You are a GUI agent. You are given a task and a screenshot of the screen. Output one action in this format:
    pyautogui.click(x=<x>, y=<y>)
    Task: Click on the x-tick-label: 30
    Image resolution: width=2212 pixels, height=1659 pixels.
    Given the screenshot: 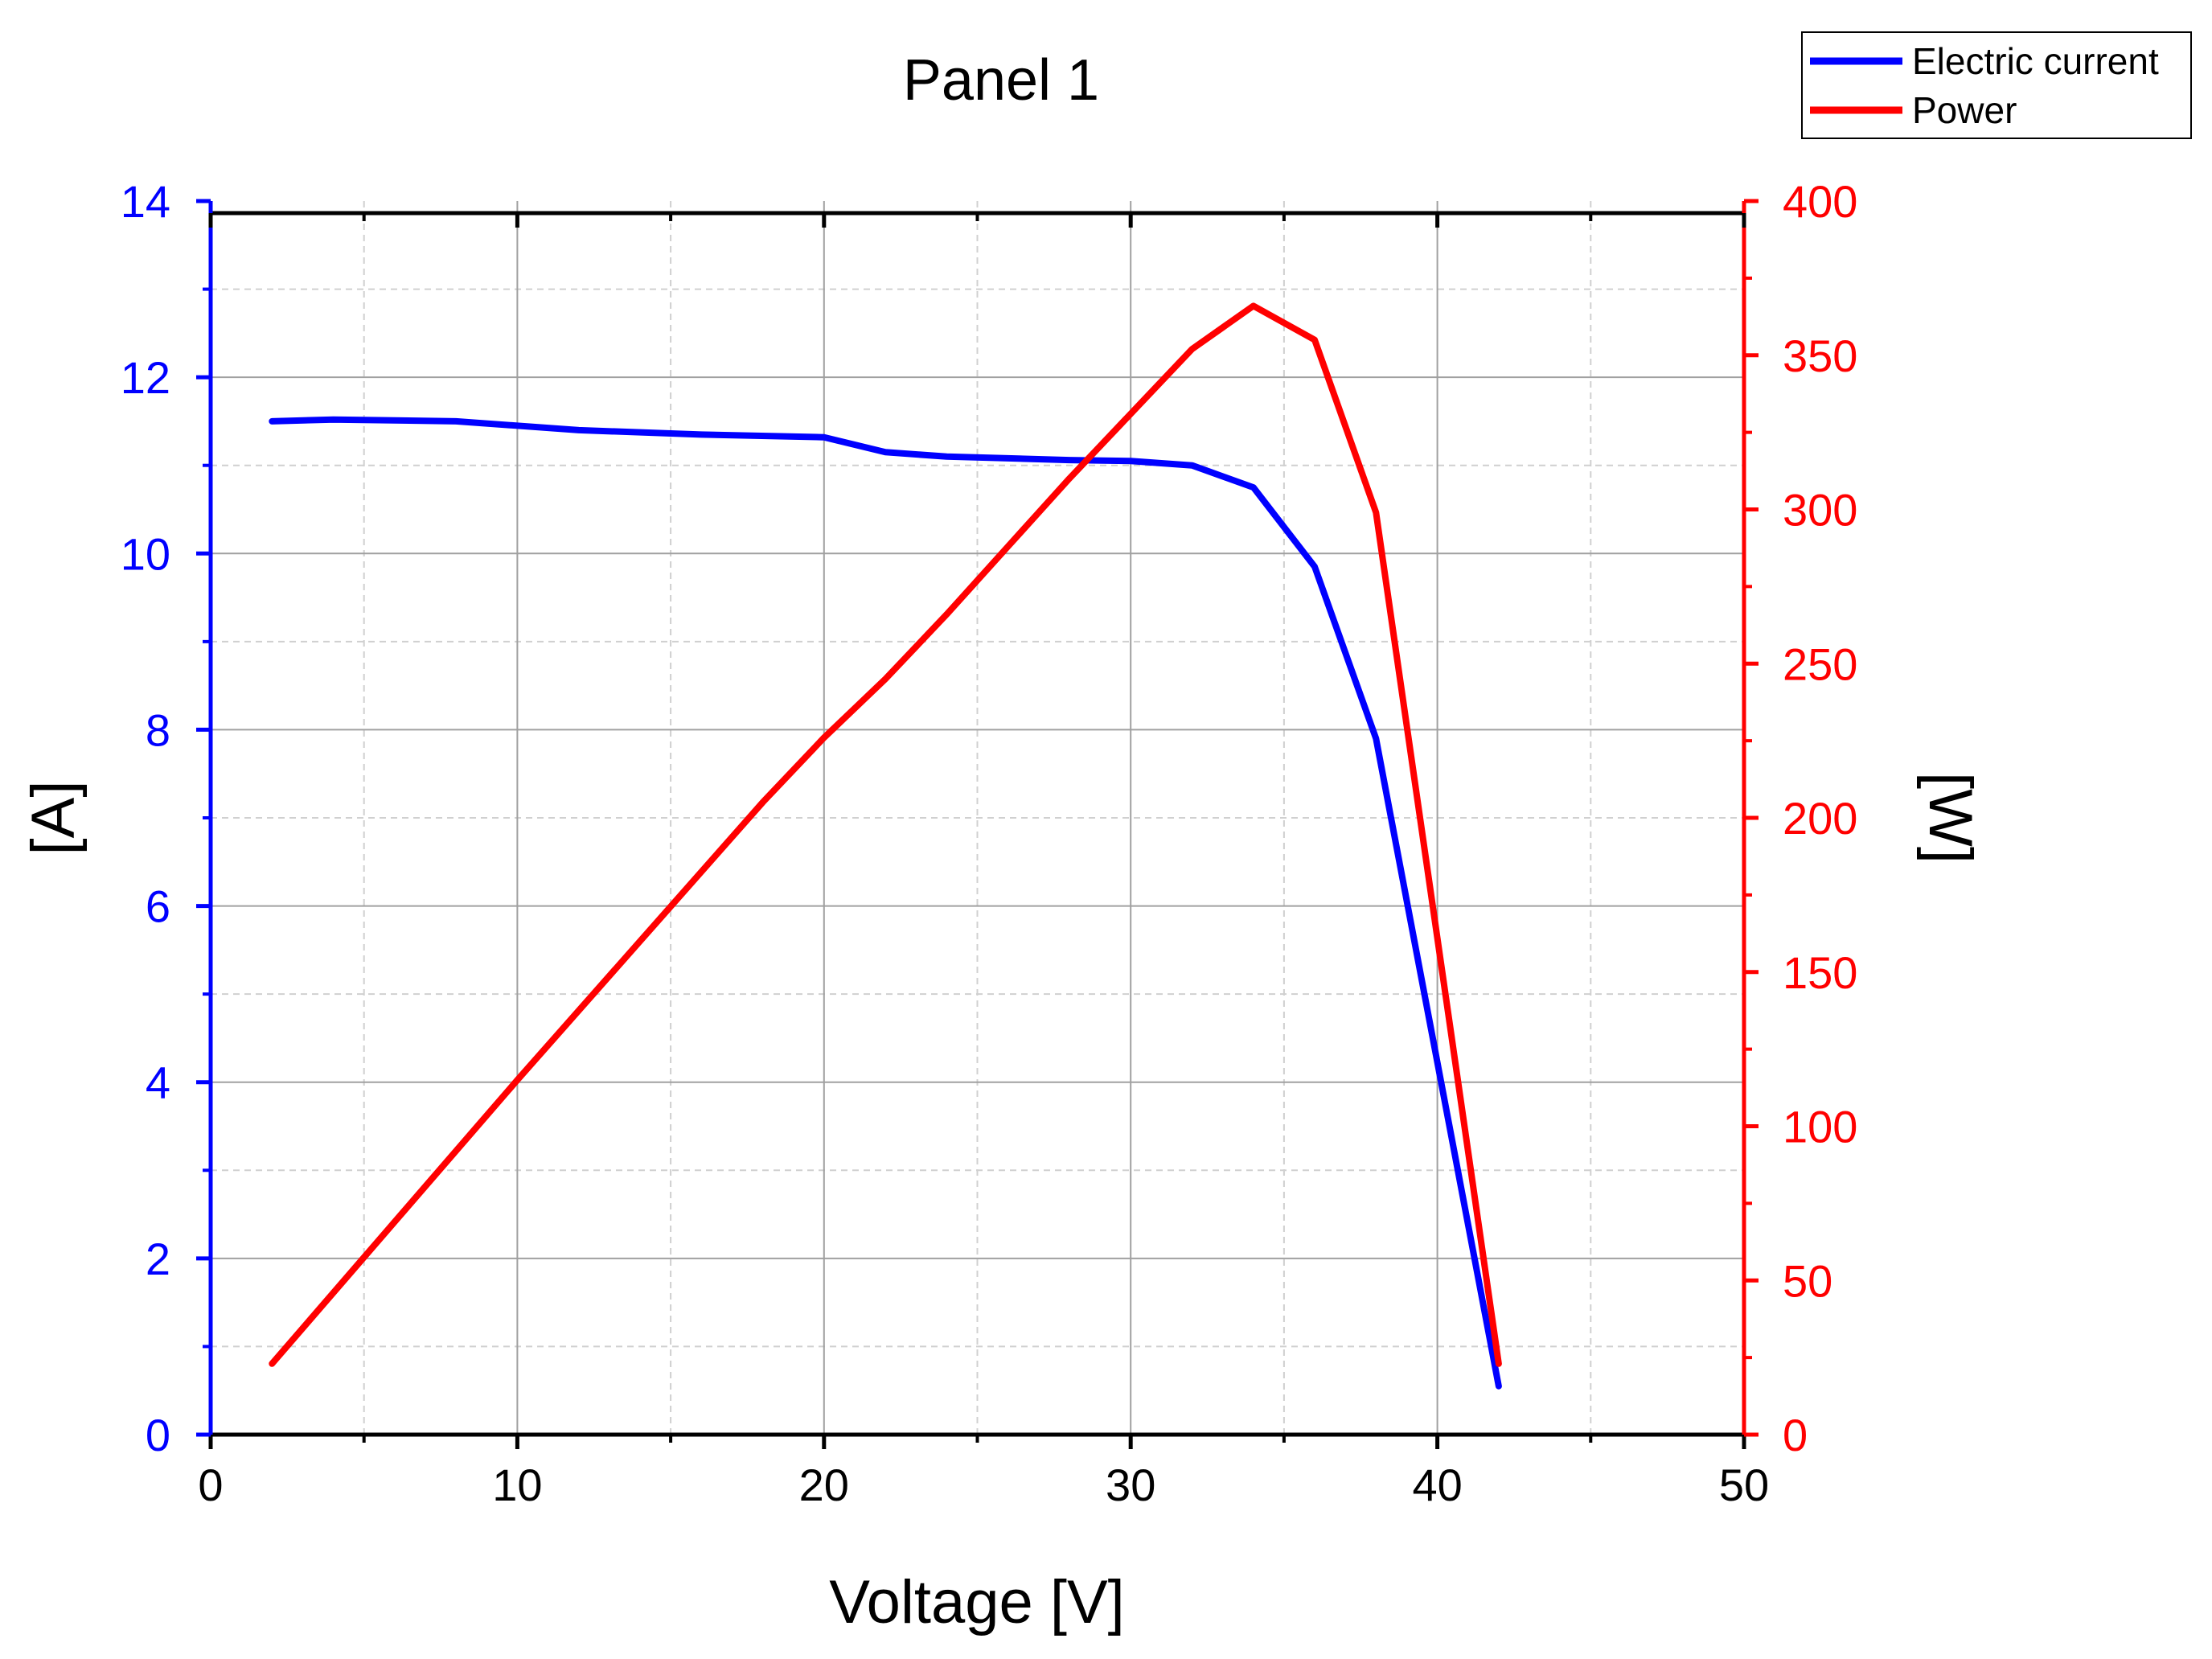 What is the action you would take?
    pyautogui.click(x=1130, y=1485)
    